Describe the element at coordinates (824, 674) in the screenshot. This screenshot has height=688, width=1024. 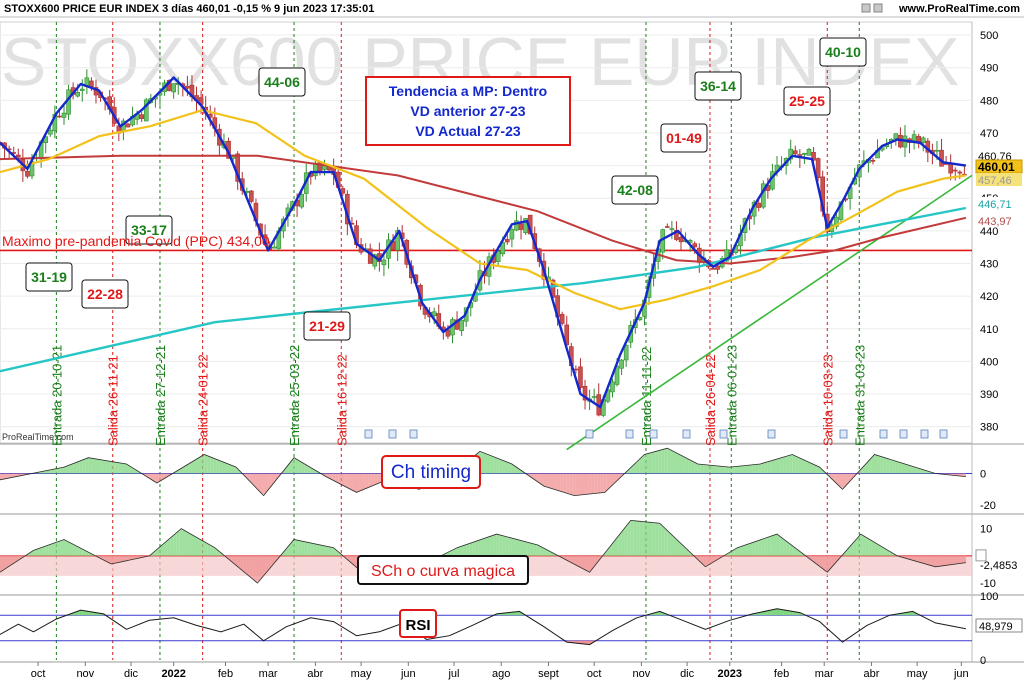
I see `xtick-label: mar` at that location.